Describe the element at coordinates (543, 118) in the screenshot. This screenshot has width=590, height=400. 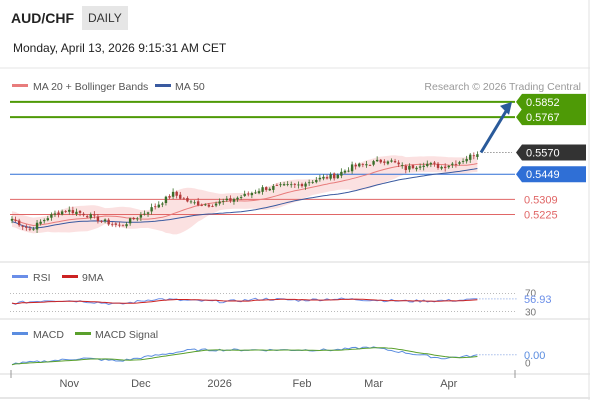
I see `resistance-level-label: 0.5767` at that location.